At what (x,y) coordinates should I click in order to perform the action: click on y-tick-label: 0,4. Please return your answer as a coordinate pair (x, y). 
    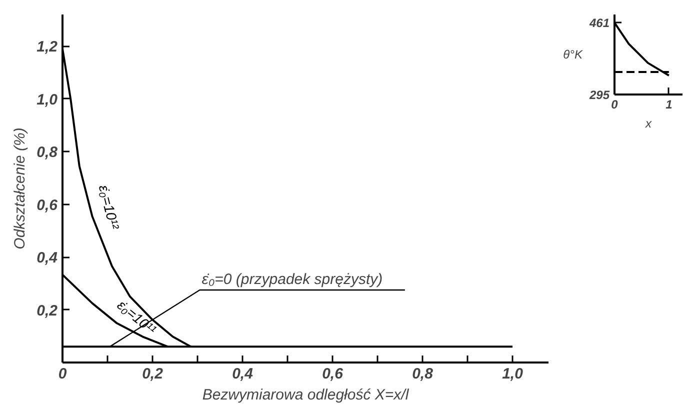
    Looking at the image, I should click on (47, 258).